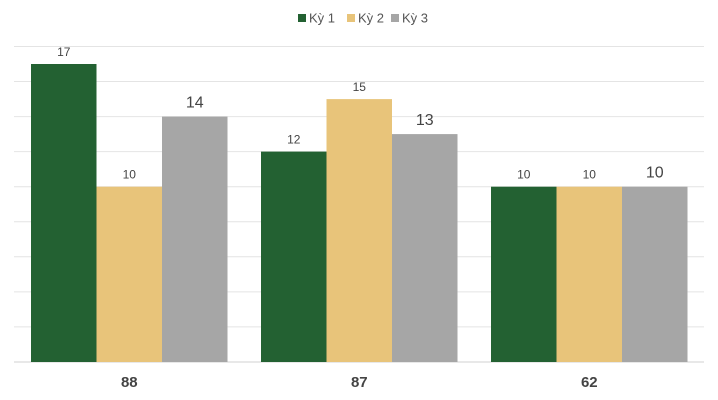 The image size is (718, 400). I want to click on legend-label: Kỳ 1, so click(322, 18).